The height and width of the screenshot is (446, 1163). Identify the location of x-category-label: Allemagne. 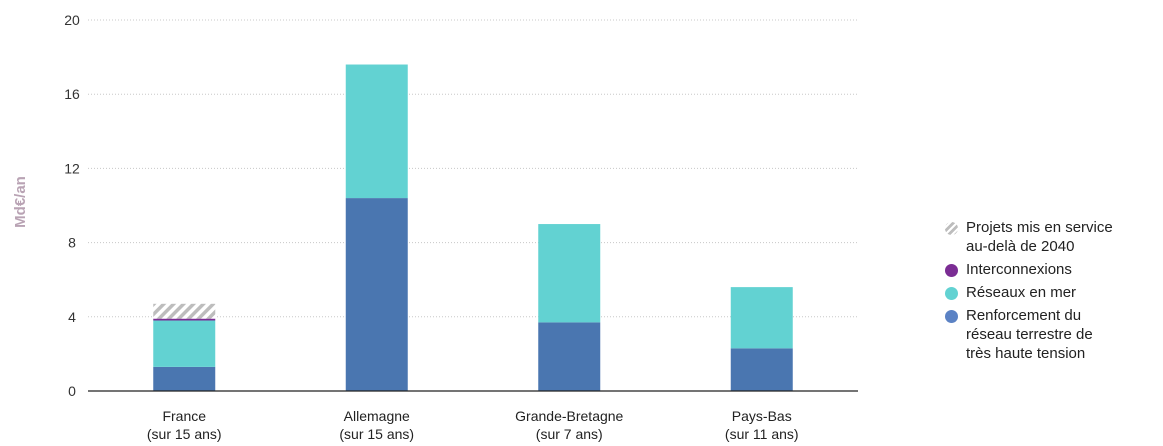
(377, 416).